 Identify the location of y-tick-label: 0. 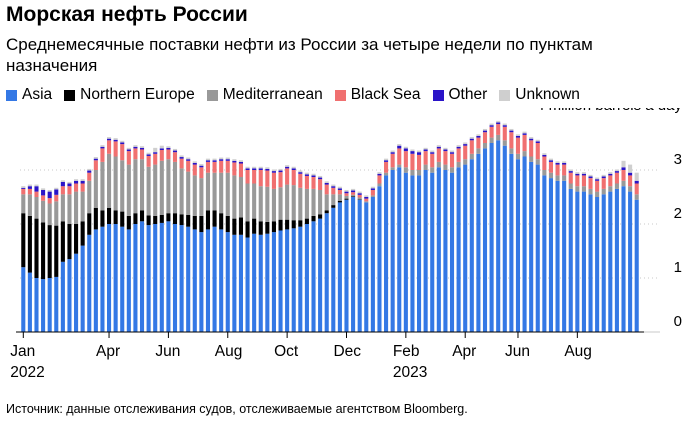
(678, 321).